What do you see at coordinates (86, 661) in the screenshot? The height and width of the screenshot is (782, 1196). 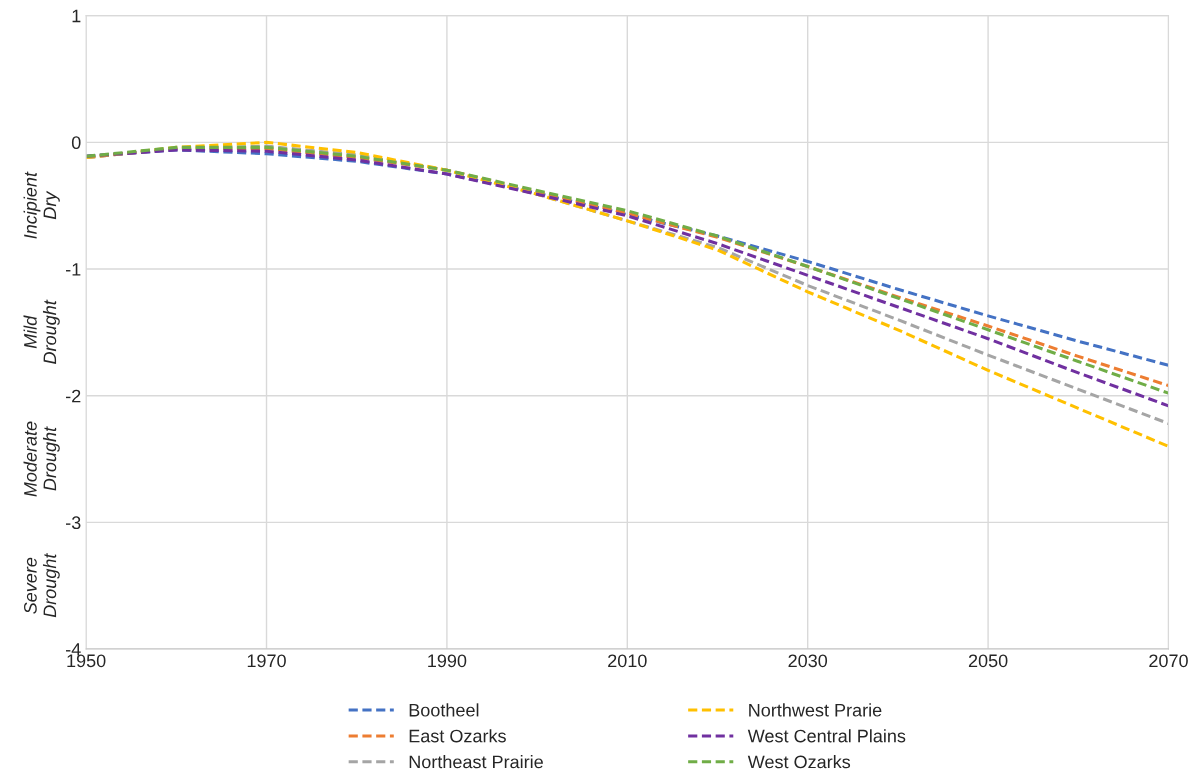 I see `x-tick-label: 1950` at bounding box center [86, 661].